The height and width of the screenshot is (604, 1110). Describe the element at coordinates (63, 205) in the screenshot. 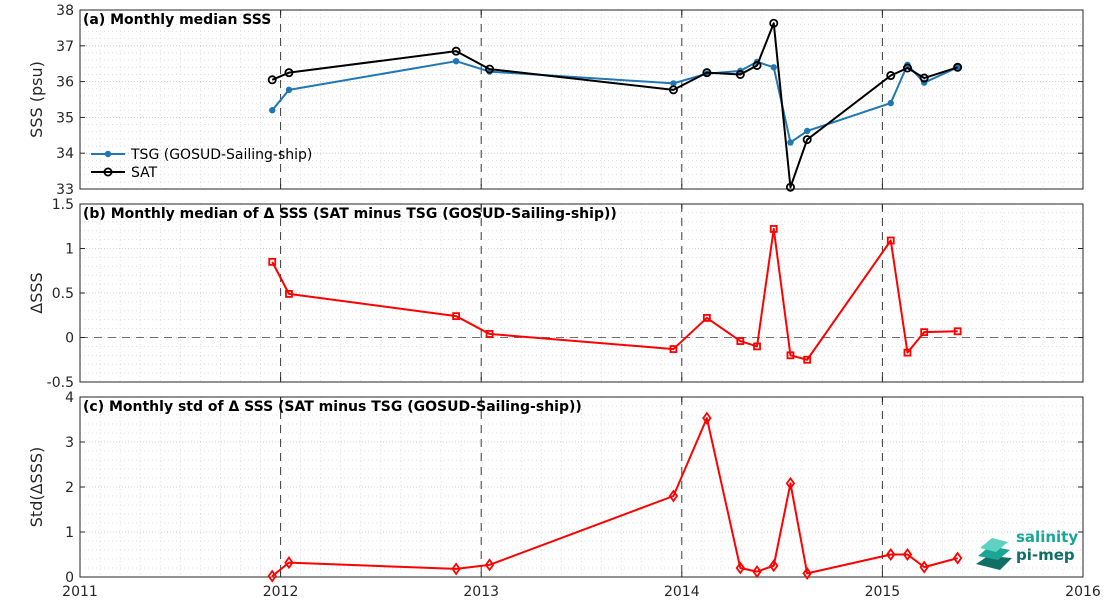

I see `y-tick-label: 1.5` at that location.